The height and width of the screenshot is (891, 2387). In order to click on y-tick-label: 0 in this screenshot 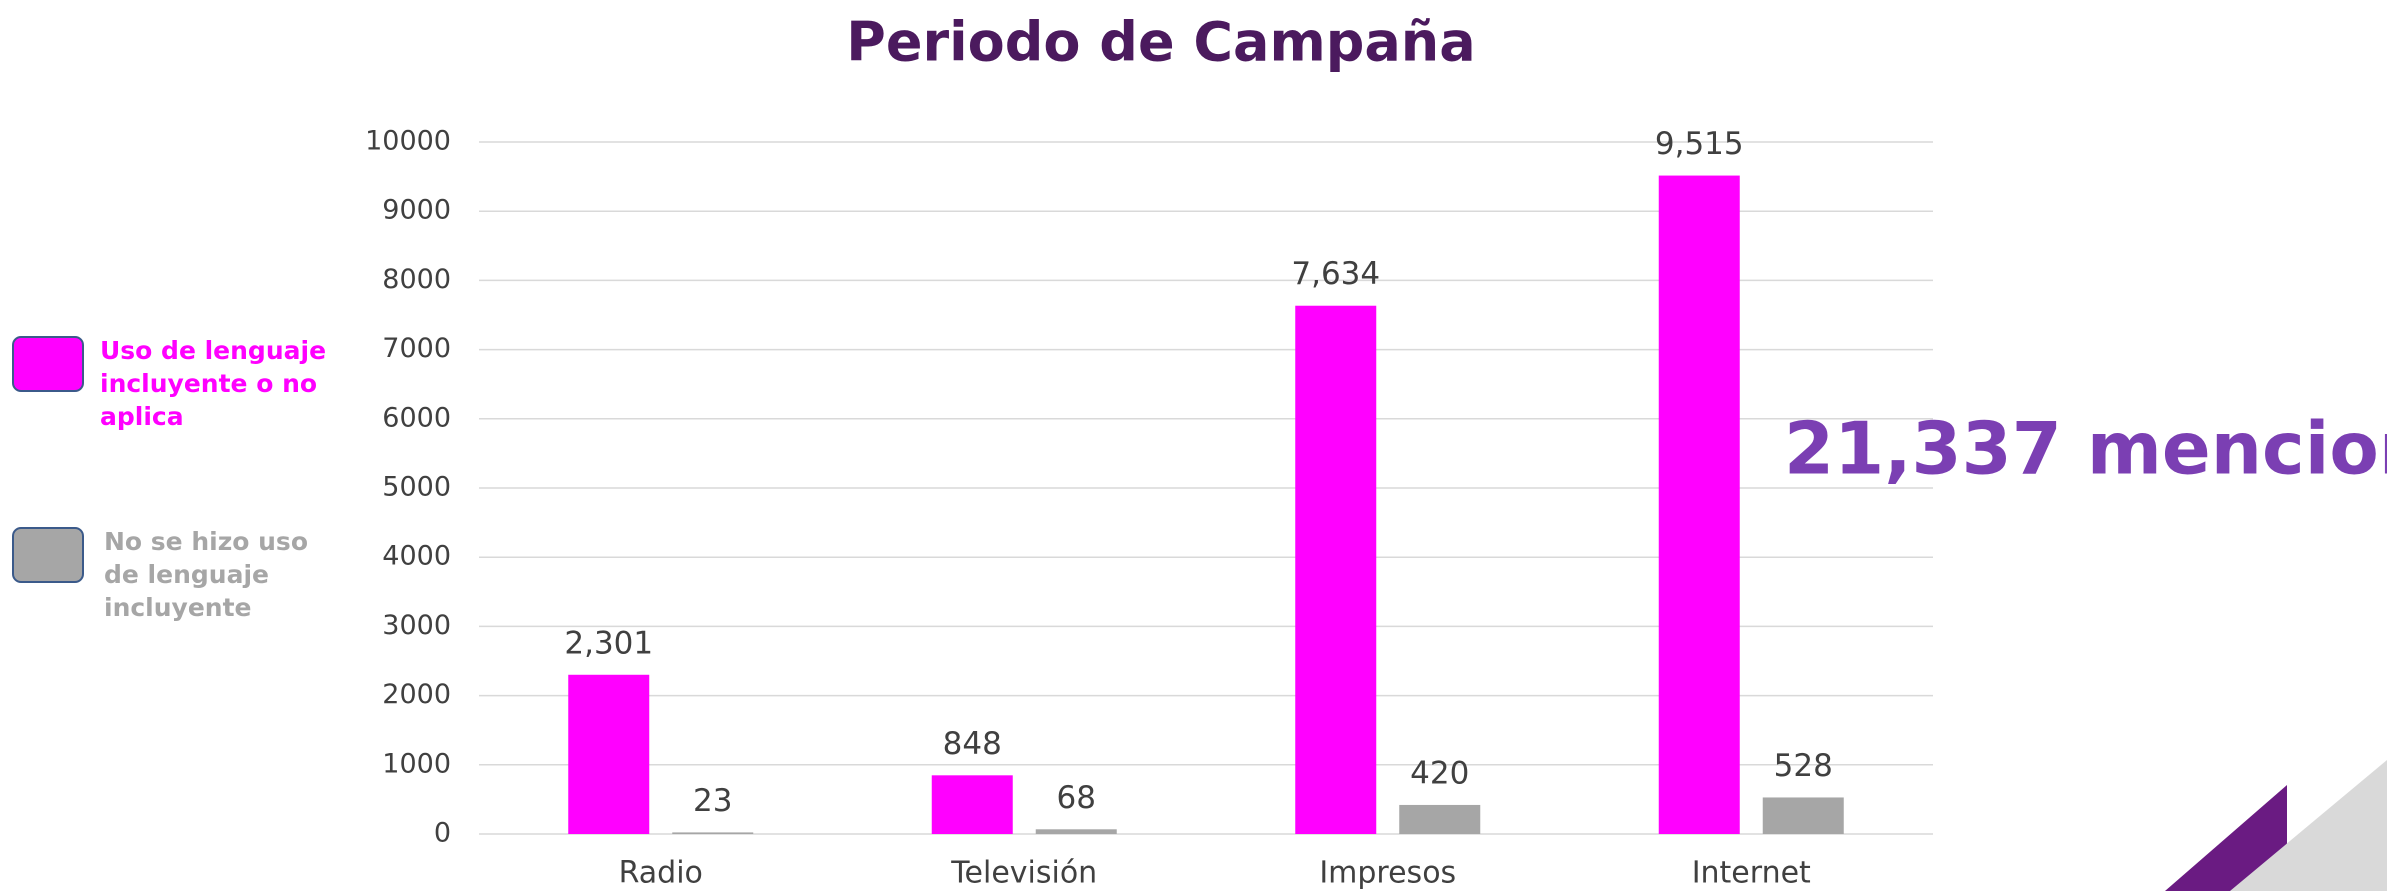, I will do `click(442, 833)`.